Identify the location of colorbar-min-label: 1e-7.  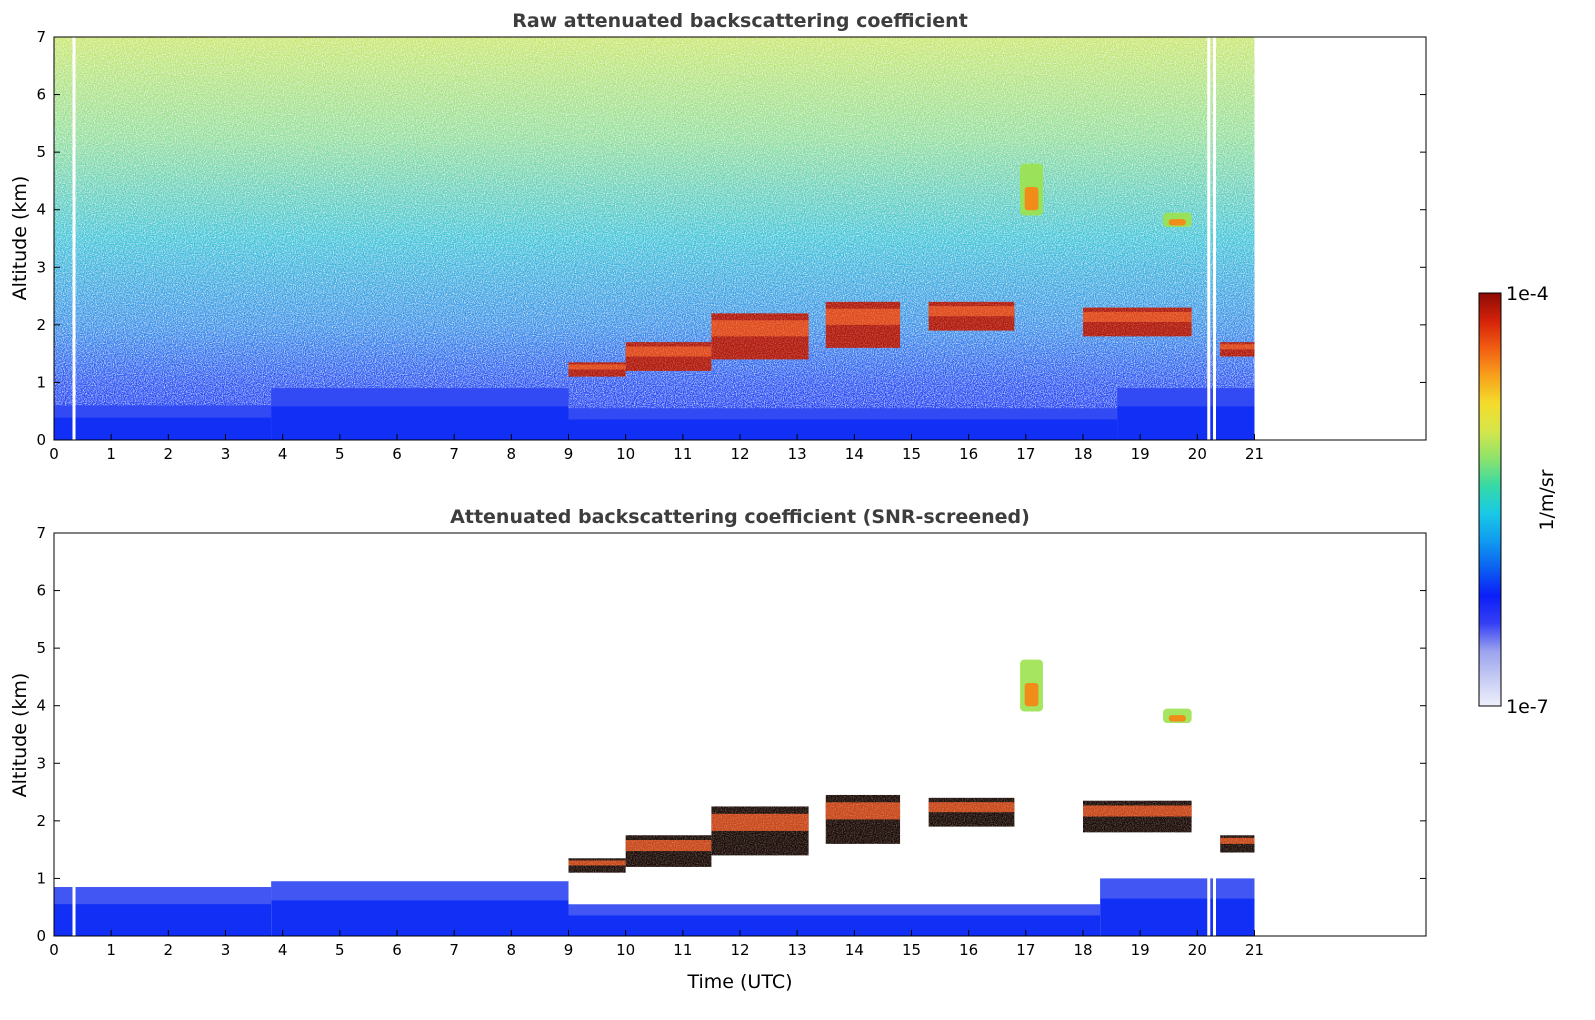
(1527, 707).